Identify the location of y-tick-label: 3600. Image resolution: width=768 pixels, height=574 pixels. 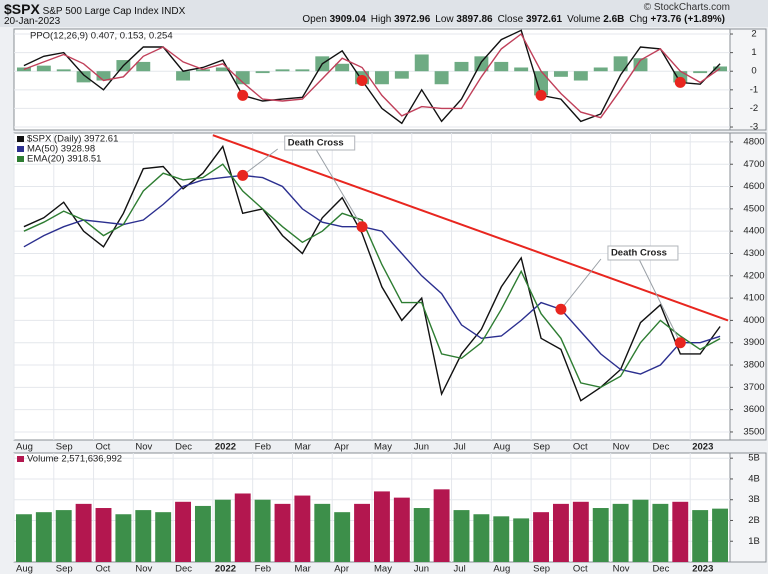
(753, 409).